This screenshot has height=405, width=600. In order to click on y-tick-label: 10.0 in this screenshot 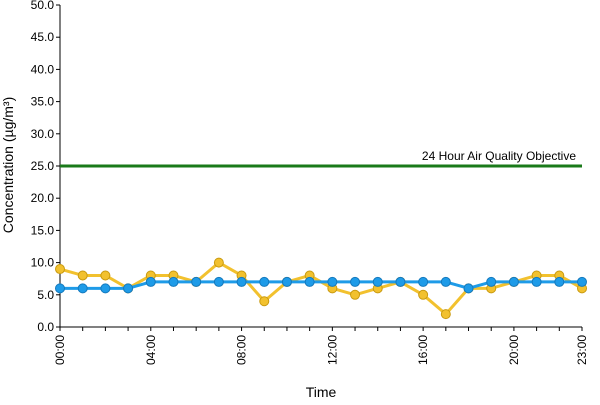, I will do `click(43, 263)`.